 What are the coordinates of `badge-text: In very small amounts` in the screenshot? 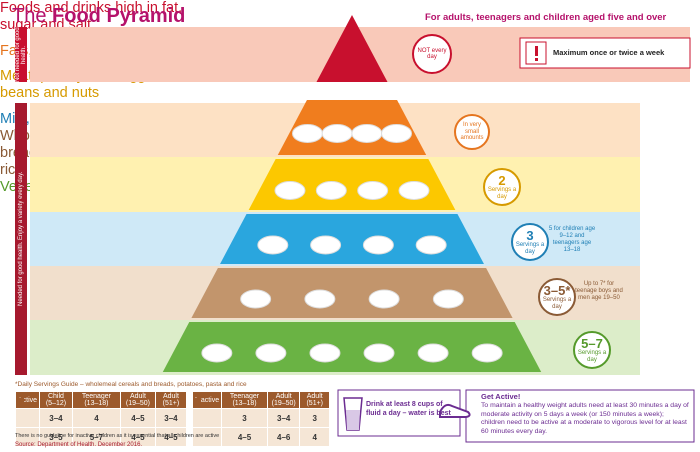 It's located at (472, 132).